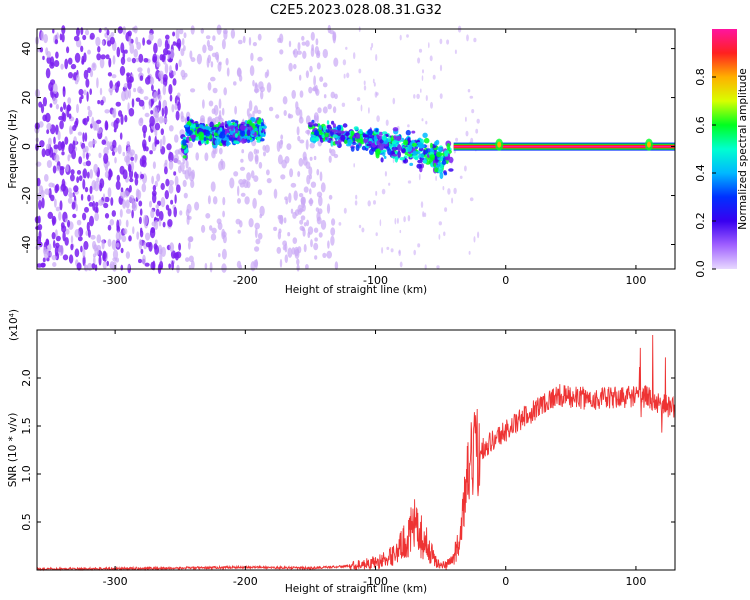  I want to click on colorbar-tick-label: 0.2, so click(700, 221).